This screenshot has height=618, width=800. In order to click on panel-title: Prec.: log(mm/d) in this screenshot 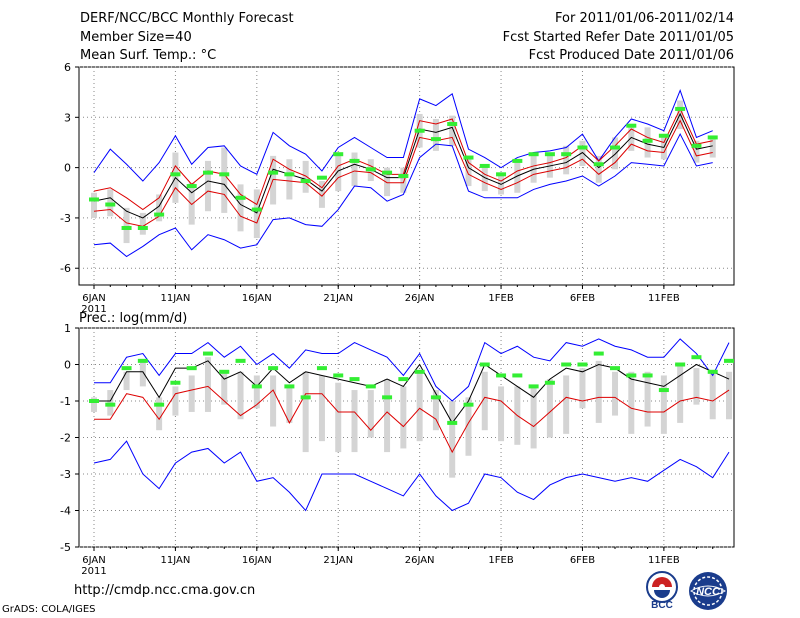, I will do `click(133, 318)`.